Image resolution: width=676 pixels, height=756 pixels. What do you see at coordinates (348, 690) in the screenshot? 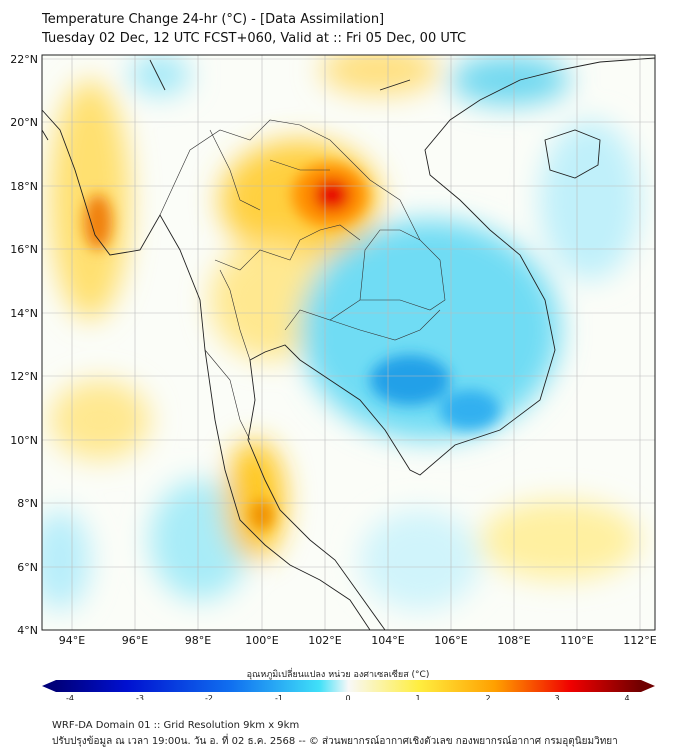
I see `colorbar: -4 -3 -2 -1 0 1 2 3 4` at bounding box center [348, 690].